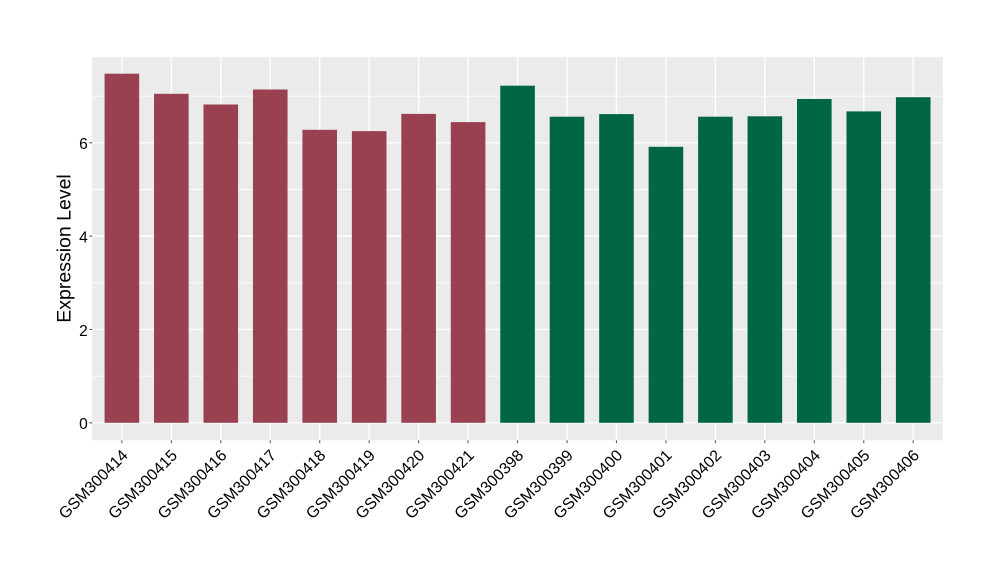  Describe the element at coordinates (83, 144) in the screenshot. I see `svg-text: 6` at that location.